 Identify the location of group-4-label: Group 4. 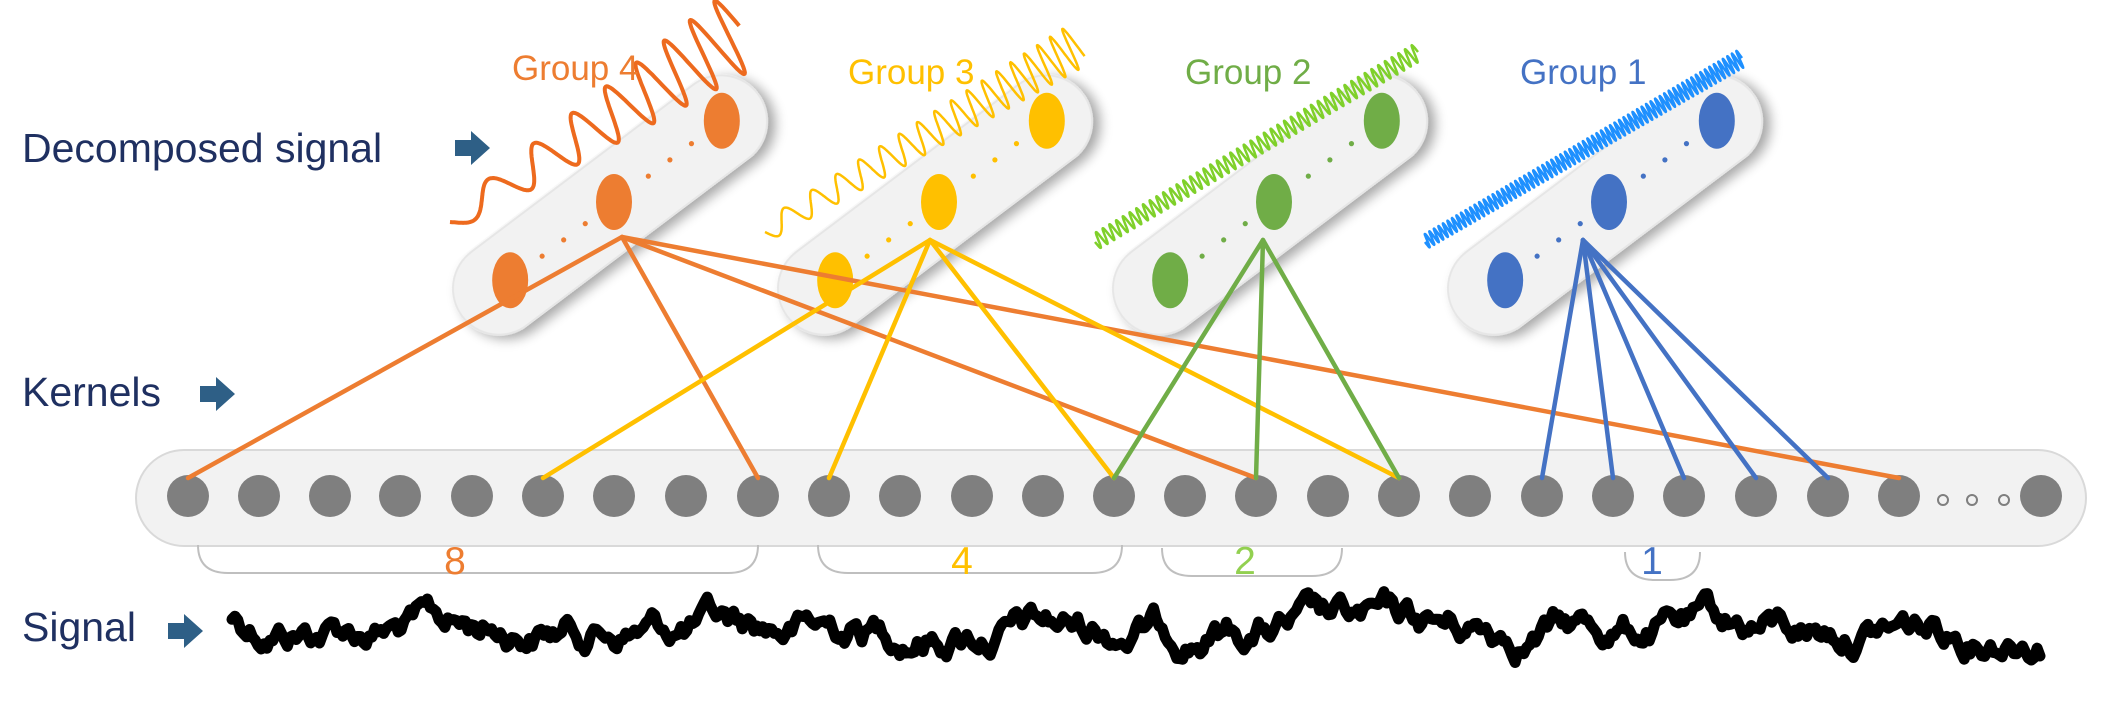
(575, 68).